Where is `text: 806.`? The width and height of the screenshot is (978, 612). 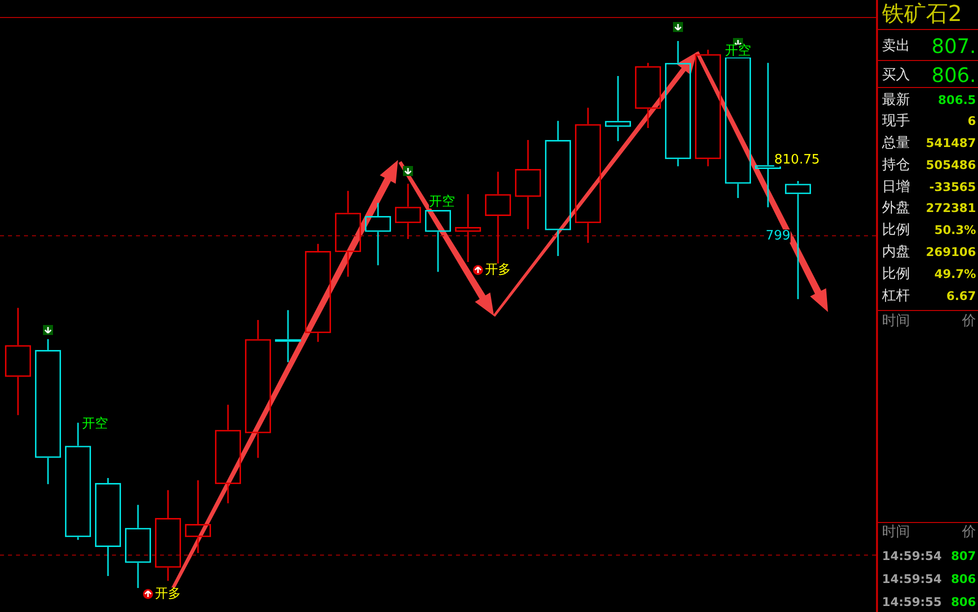
text: 806. is located at coordinates (953, 75).